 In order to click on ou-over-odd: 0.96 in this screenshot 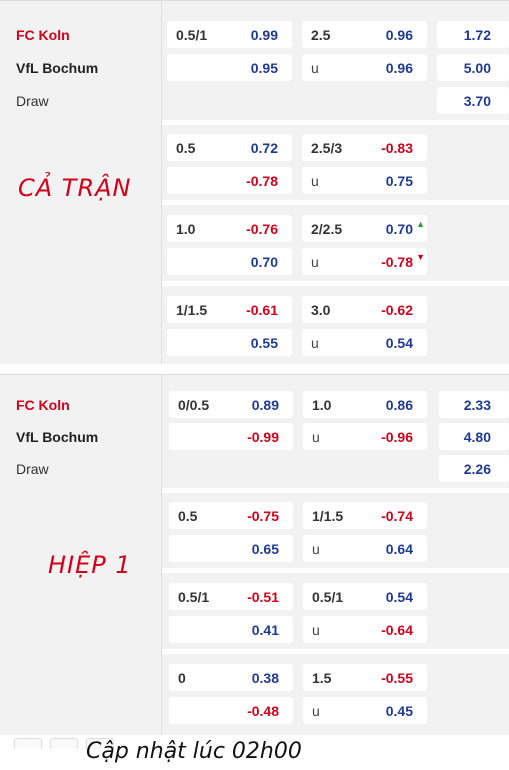, I will do `click(399, 35)`.